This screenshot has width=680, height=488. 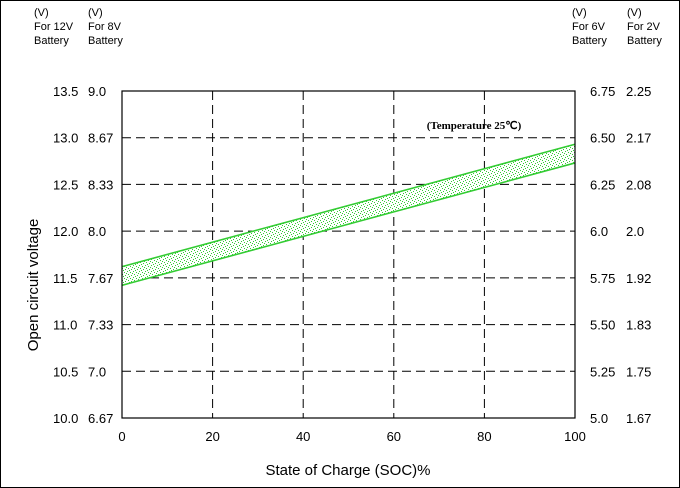 What do you see at coordinates (635, 231) in the screenshot?
I see `y-tick-label-right: 2.0` at bounding box center [635, 231].